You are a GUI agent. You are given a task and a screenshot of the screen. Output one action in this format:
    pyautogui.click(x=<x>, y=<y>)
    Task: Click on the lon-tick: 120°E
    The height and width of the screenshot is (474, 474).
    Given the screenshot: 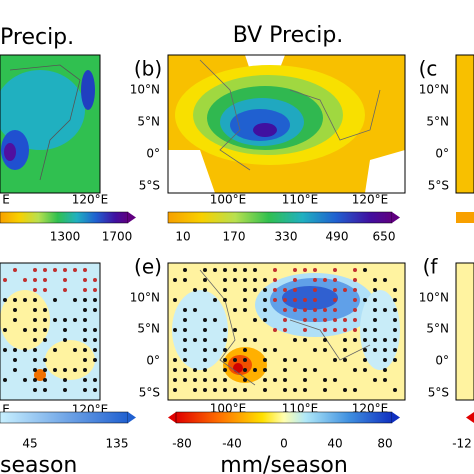 What is the action you would take?
    pyautogui.click(x=370, y=200)
    